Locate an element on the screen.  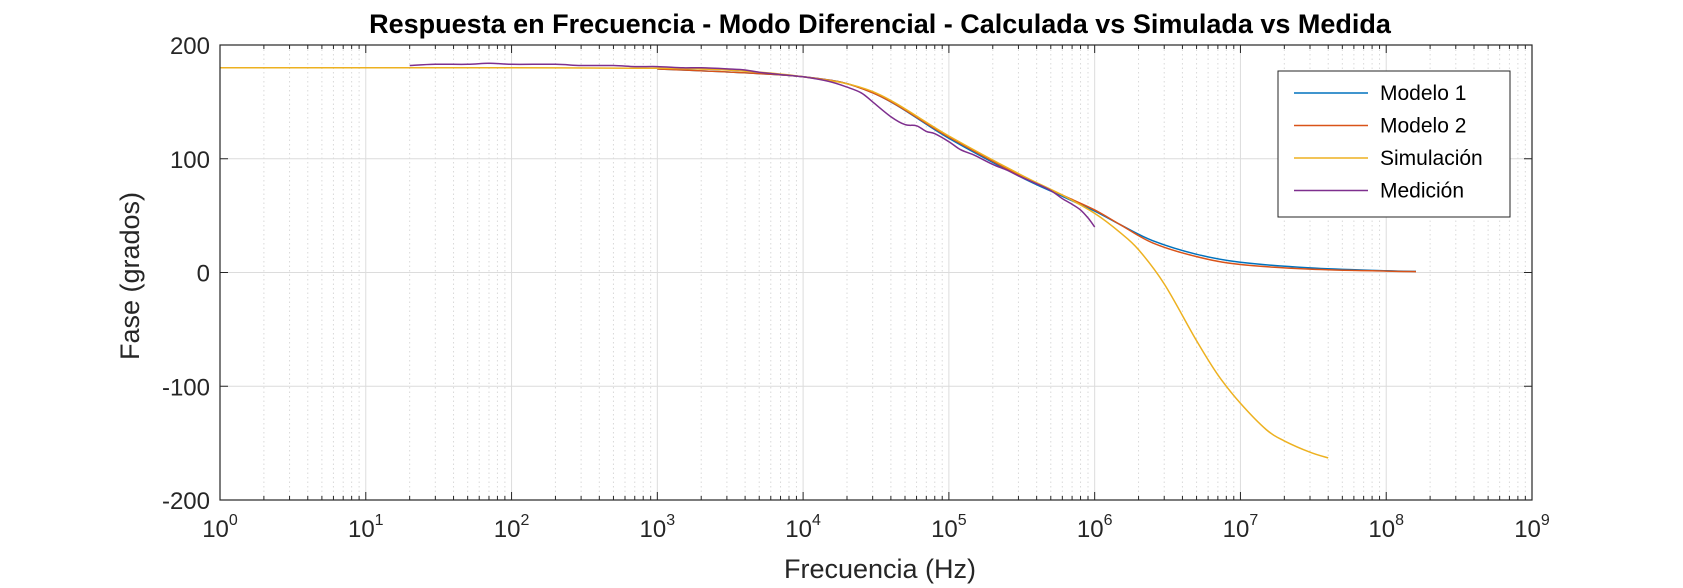
y-tick-label: 0 is located at coordinates (203, 274).